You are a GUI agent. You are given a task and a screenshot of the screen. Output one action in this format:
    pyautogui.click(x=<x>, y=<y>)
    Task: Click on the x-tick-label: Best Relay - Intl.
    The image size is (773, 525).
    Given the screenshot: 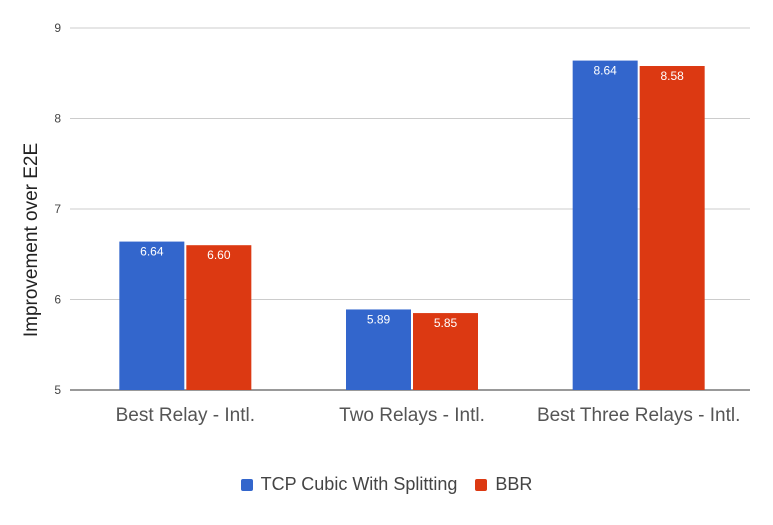 What is the action you would take?
    pyautogui.click(x=185, y=415)
    